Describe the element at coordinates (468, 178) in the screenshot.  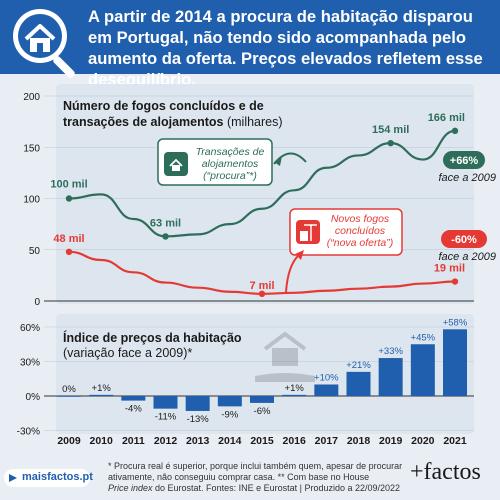
I see `badge-procura-sub: face a 2009` at that location.